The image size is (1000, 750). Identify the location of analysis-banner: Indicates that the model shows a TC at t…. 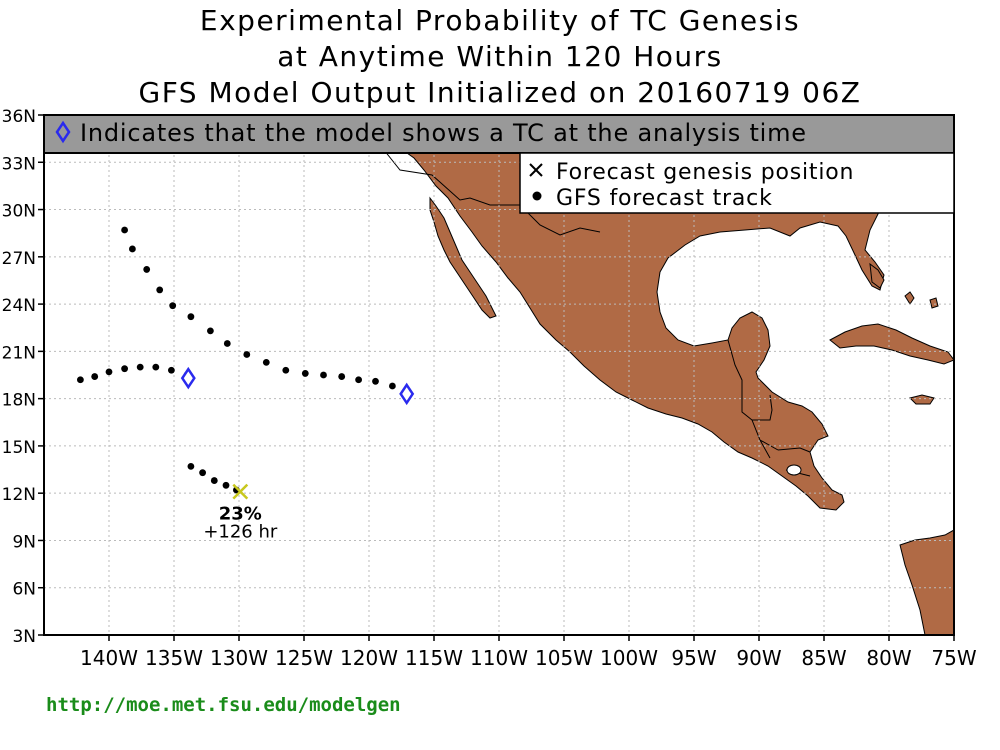
(499, 134).